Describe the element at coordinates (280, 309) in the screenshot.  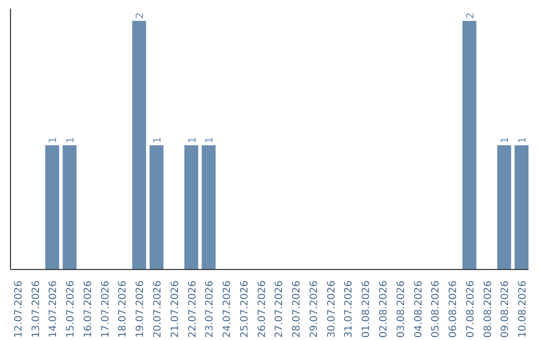
I see `x-tick-label: 27.07.2026` at that location.